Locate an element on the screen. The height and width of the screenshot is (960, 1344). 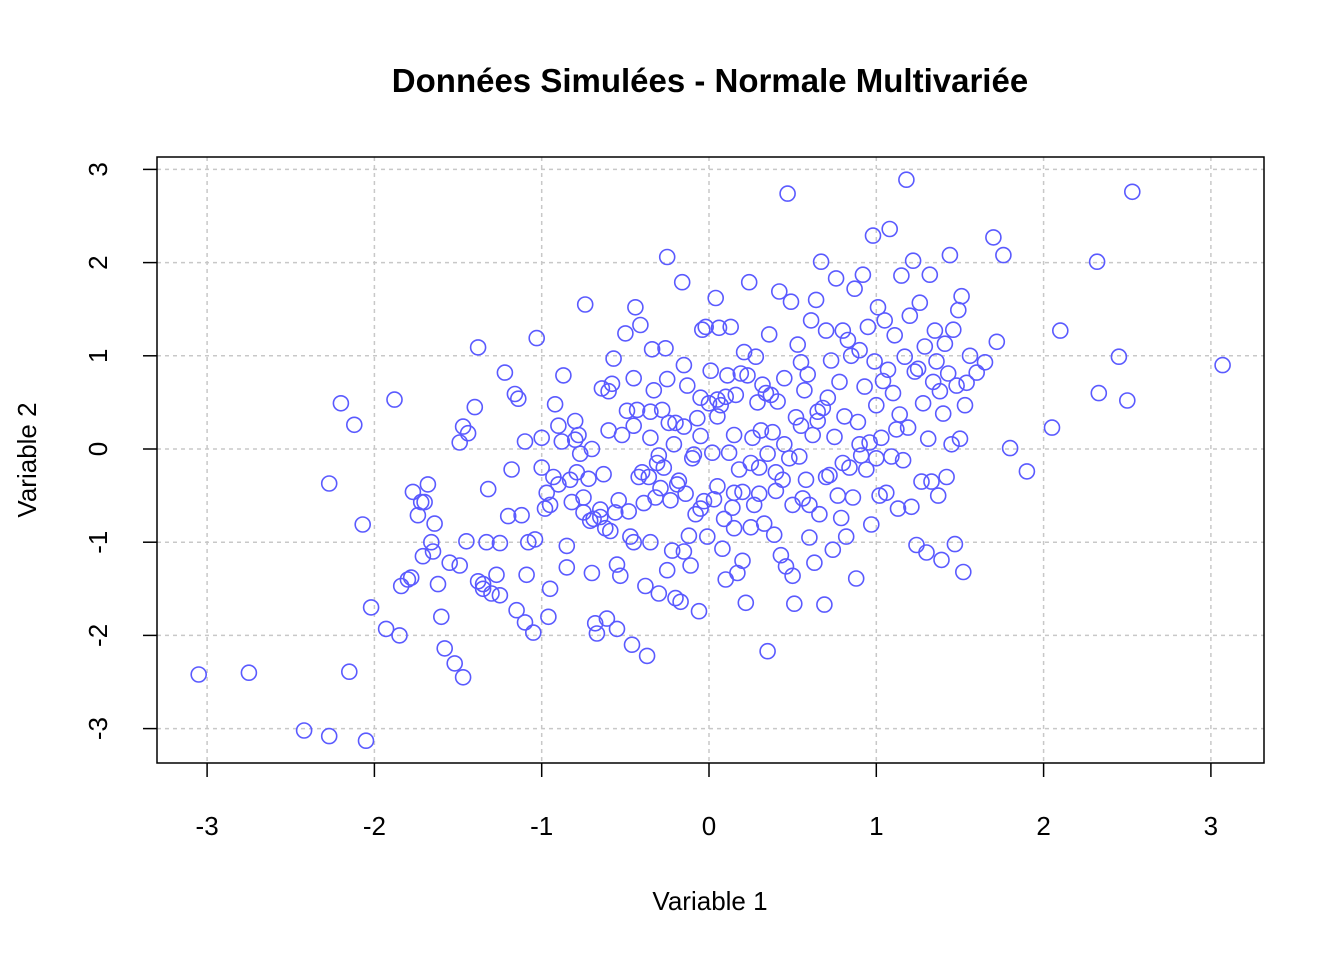
y-axis-label: Variable 2 is located at coordinates (27, 459).